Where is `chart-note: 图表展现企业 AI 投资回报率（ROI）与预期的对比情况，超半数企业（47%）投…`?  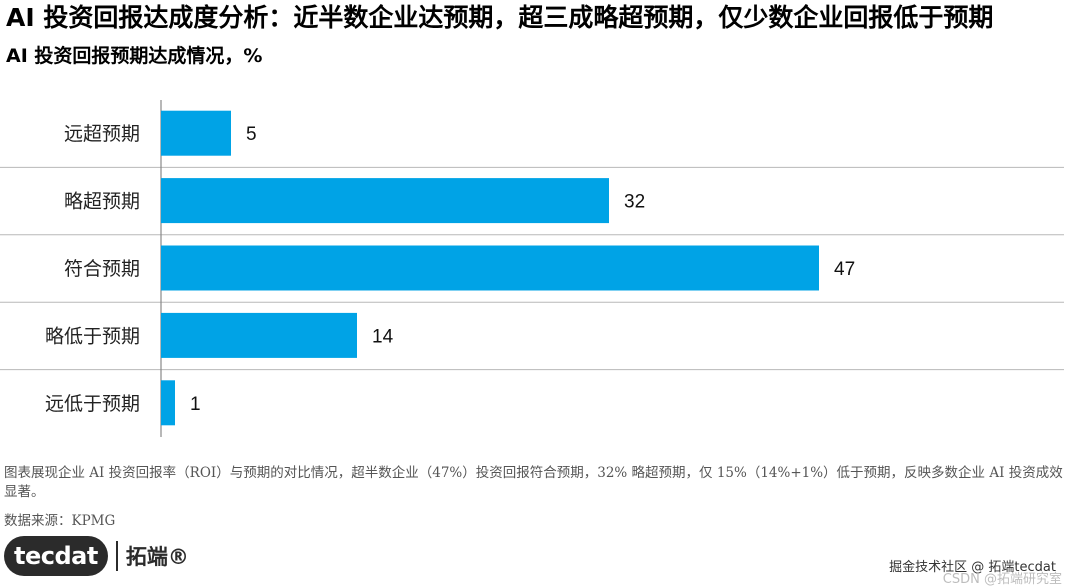 chart-note: 图表展现企业 AI 投资回报率（ROI）与预期的对比情况，超半数企业（47%）投… is located at coordinates (533, 482).